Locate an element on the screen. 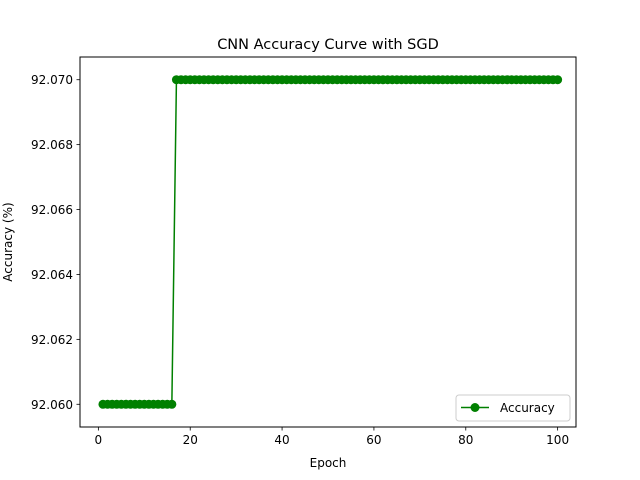  legend: Accuracy is located at coordinates (513, 408).